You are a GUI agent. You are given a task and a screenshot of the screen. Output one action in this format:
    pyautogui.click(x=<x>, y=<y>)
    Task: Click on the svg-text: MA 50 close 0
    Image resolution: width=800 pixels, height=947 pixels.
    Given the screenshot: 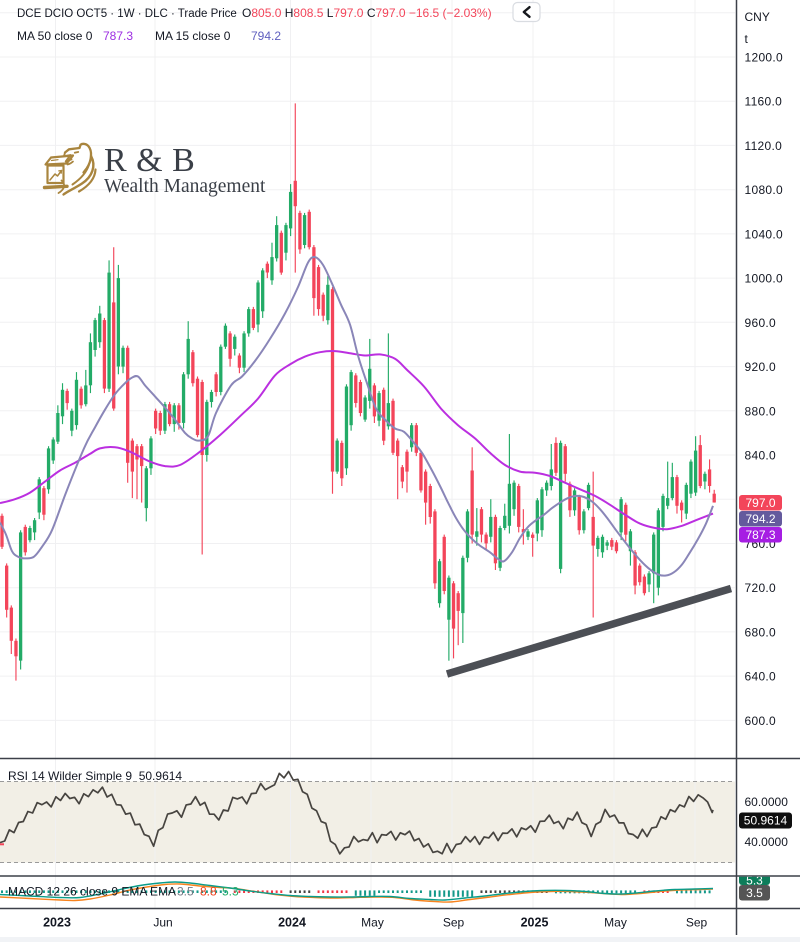 What is the action you would take?
    pyautogui.click(x=55, y=36)
    